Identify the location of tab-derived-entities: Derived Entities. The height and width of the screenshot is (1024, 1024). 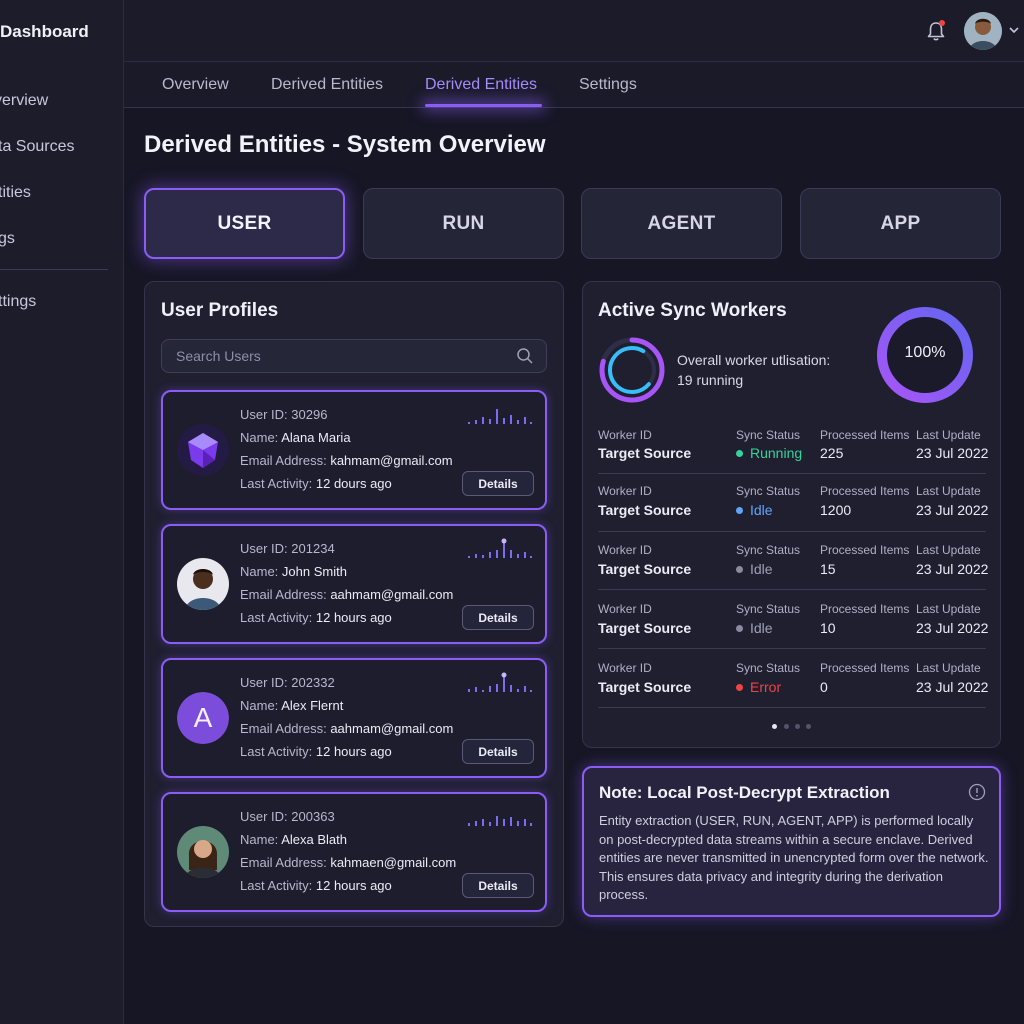
(327, 84).